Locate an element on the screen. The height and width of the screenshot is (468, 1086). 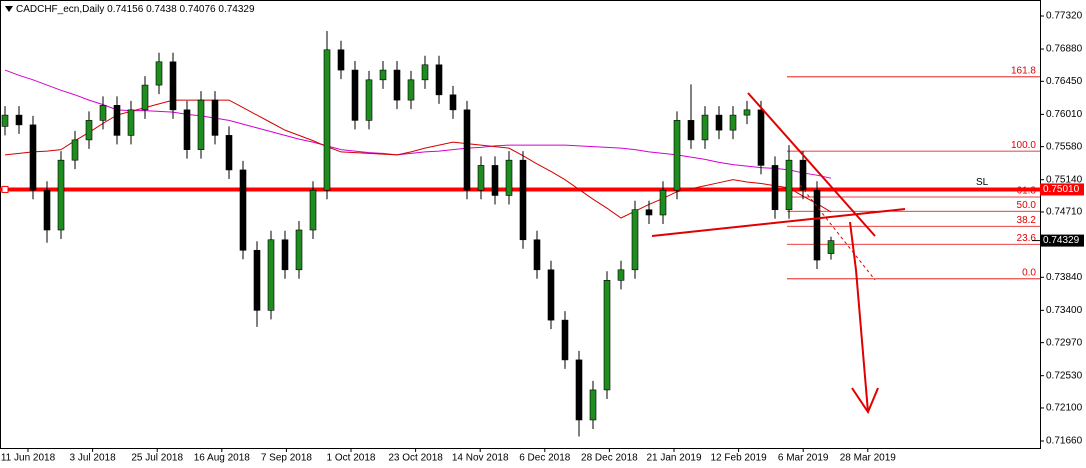
y-tick-label: 0.73400 is located at coordinates (1064, 310).